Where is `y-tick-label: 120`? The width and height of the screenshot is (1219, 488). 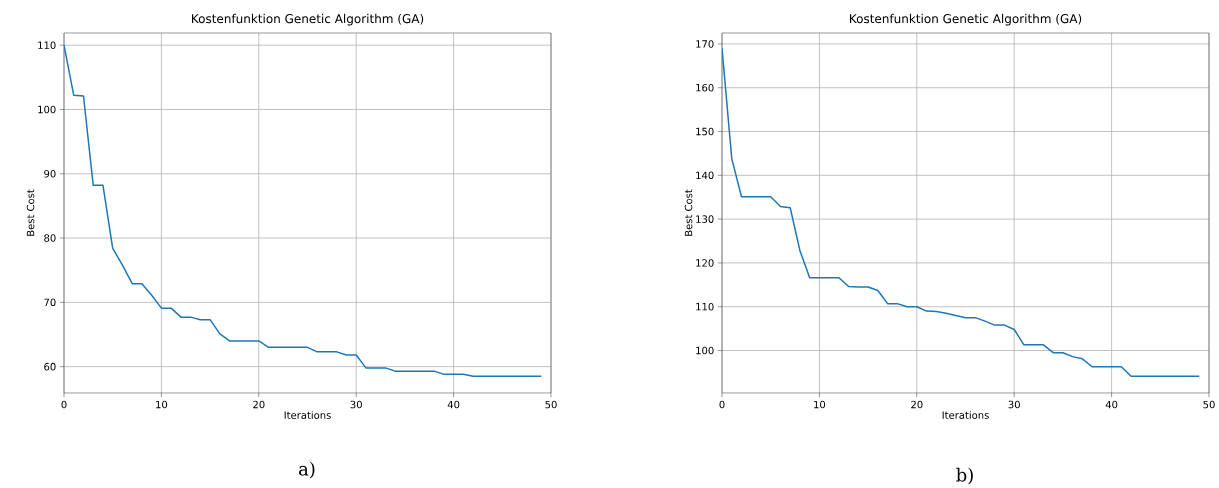 y-tick-label: 120 is located at coordinates (705, 263).